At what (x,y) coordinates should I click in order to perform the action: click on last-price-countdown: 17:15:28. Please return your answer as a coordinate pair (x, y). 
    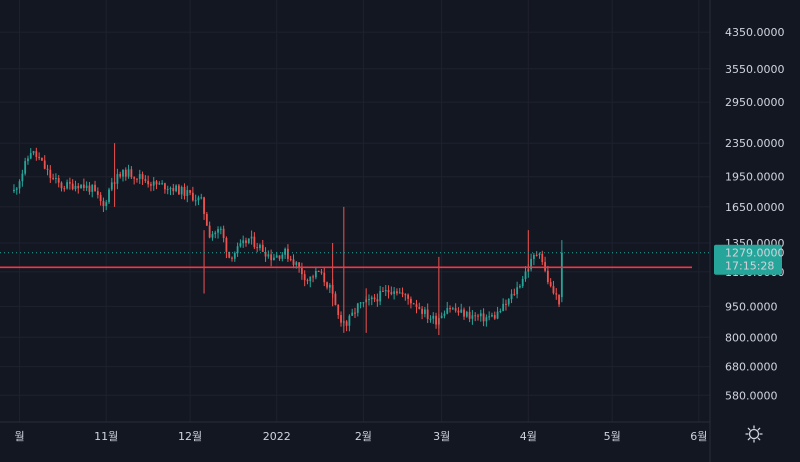
    Looking at the image, I should click on (749, 266).